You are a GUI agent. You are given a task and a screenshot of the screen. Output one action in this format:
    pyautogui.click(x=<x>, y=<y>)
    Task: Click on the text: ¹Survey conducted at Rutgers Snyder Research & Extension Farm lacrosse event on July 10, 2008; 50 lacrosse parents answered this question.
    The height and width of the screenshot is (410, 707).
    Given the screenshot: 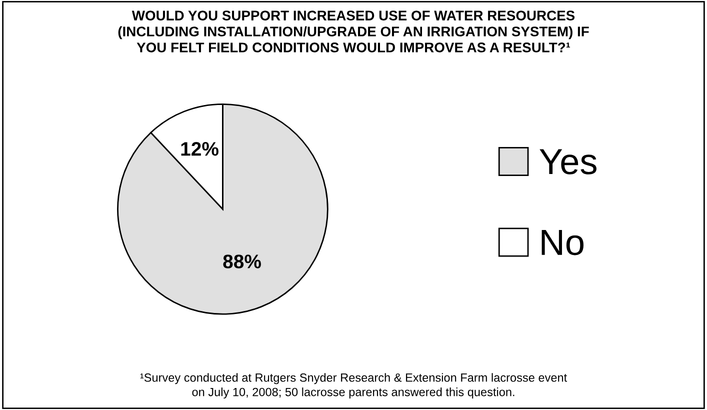 What is the action you would take?
    pyautogui.click(x=354, y=386)
    